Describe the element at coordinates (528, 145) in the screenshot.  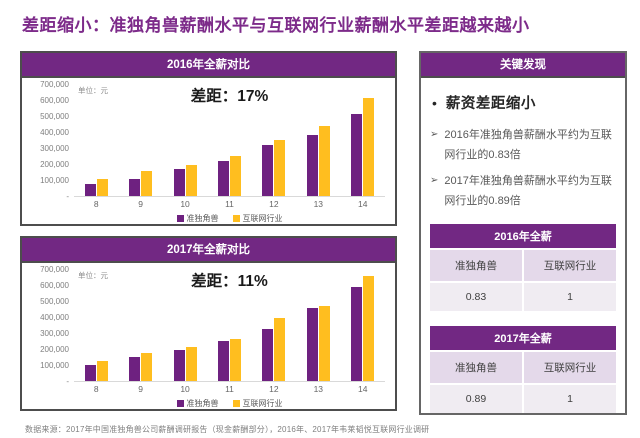
I see `finding-text-2016: 2016年准独角兽薪酬水平约为互联网行业的0.83倍` at that location.